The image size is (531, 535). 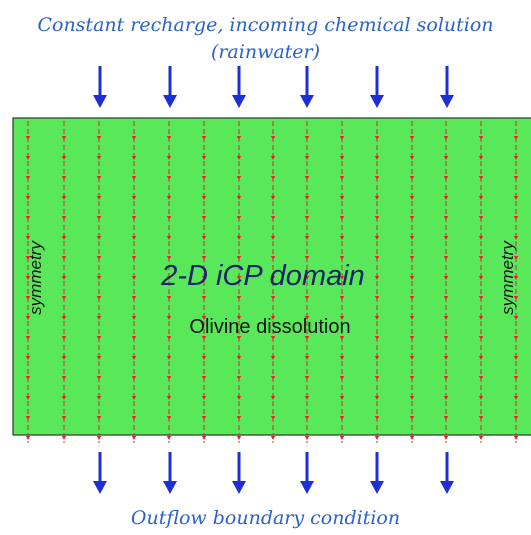 I want to click on bottom-boundary-label: Outflow boundary condition, so click(x=265, y=518).